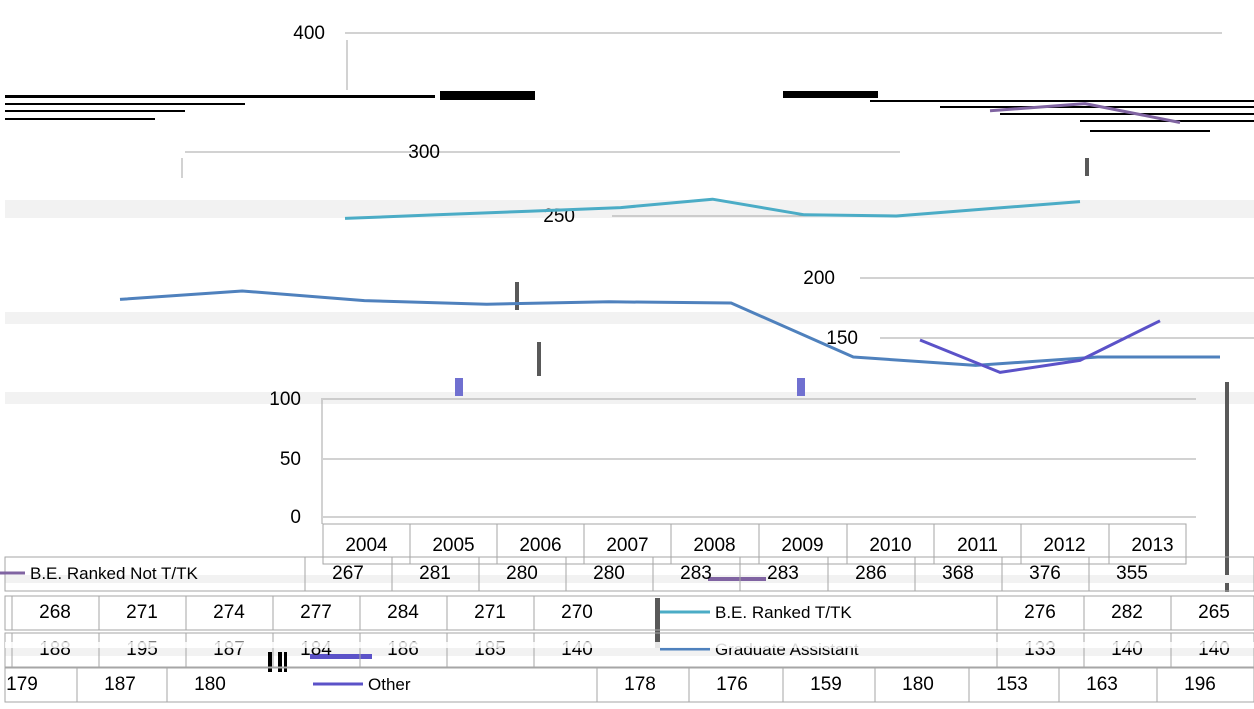  Describe the element at coordinates (316, 612) in the screenshot. I see `table-cell-value: 277` at that location.